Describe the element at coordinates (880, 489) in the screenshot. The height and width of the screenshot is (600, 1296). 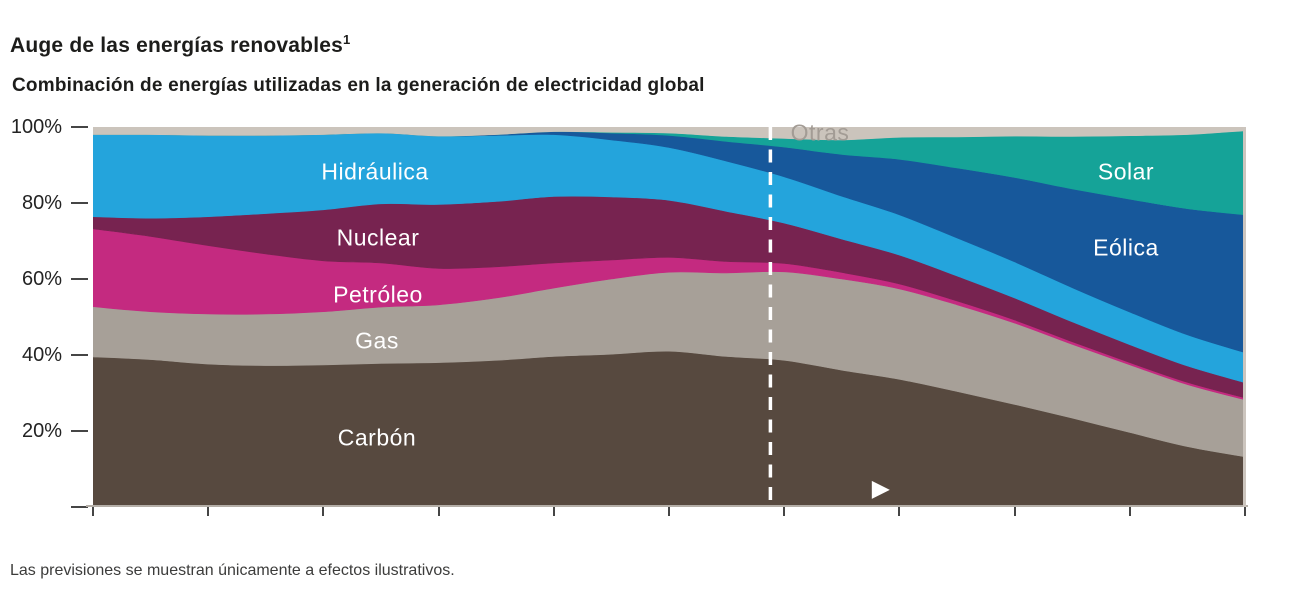
I see `forecast-play-icon` at that location.